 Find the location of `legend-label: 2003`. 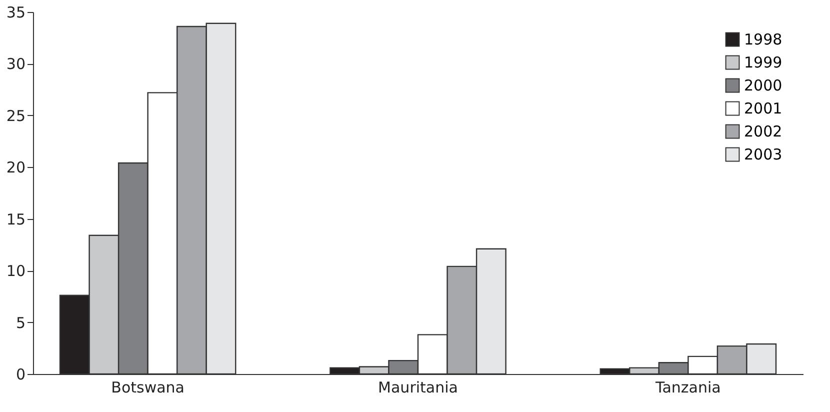

legend-label: 2003 is located at coordinates (763, 155).